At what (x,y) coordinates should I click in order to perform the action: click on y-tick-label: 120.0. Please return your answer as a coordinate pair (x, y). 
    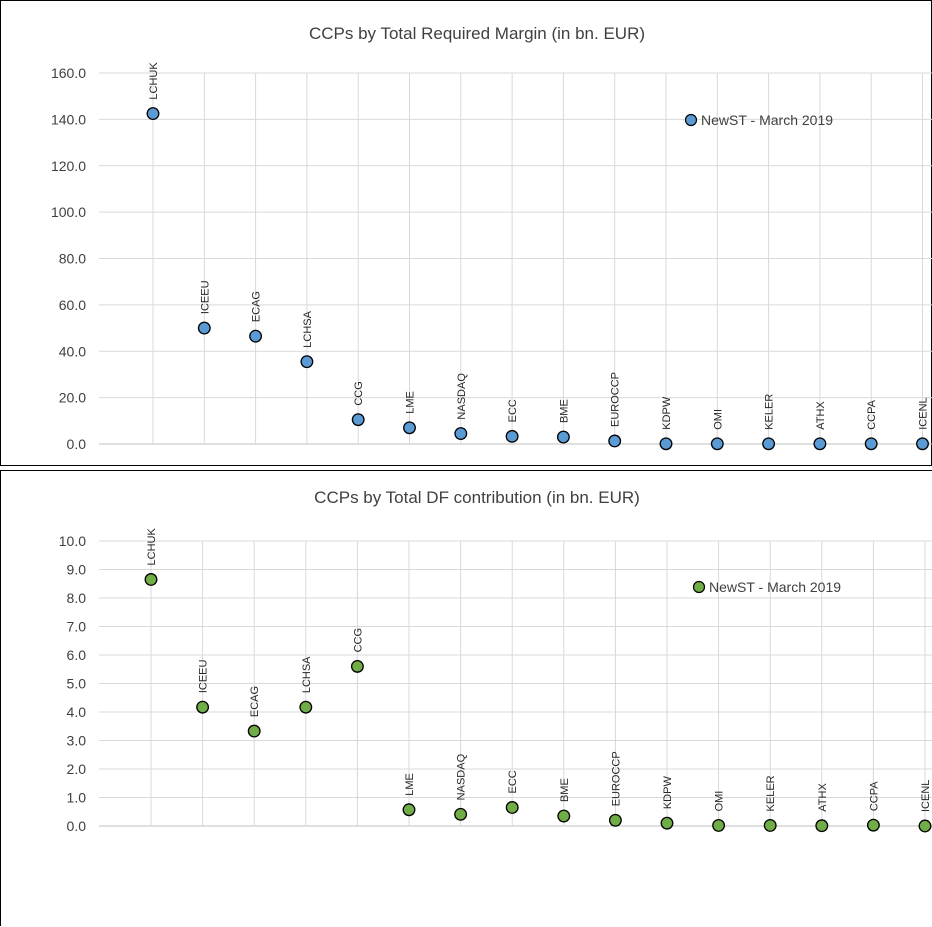
    Looking at the image, I should click on (68, 166).